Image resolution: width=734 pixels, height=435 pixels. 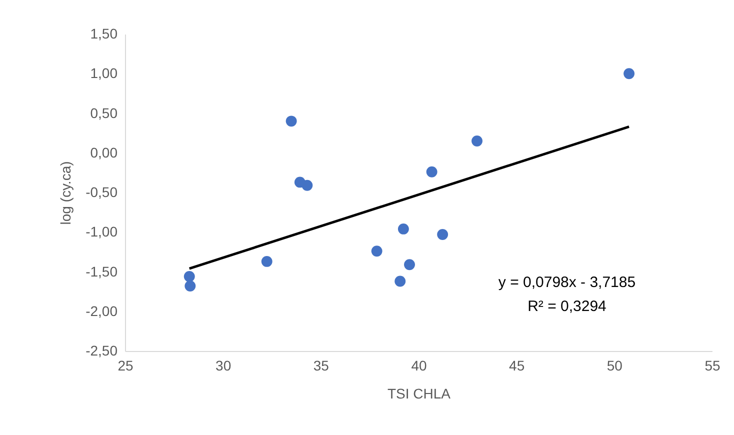 I want to click on x-tick-label: 55, so click(x=712, y=366).